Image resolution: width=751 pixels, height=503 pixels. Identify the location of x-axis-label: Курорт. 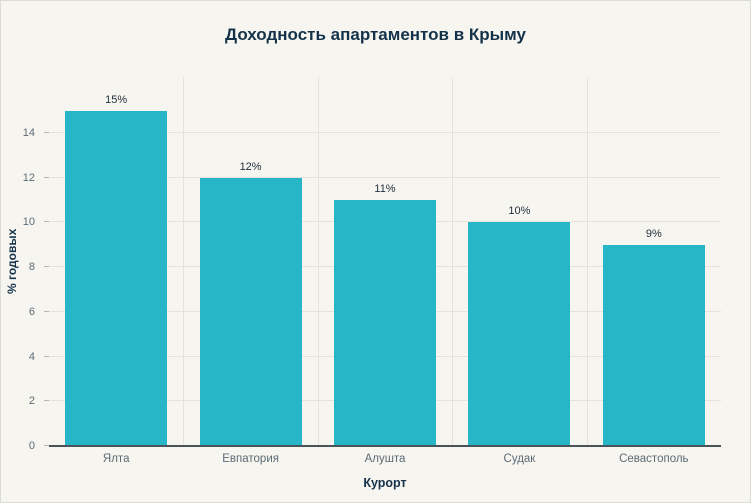
(385, 483).